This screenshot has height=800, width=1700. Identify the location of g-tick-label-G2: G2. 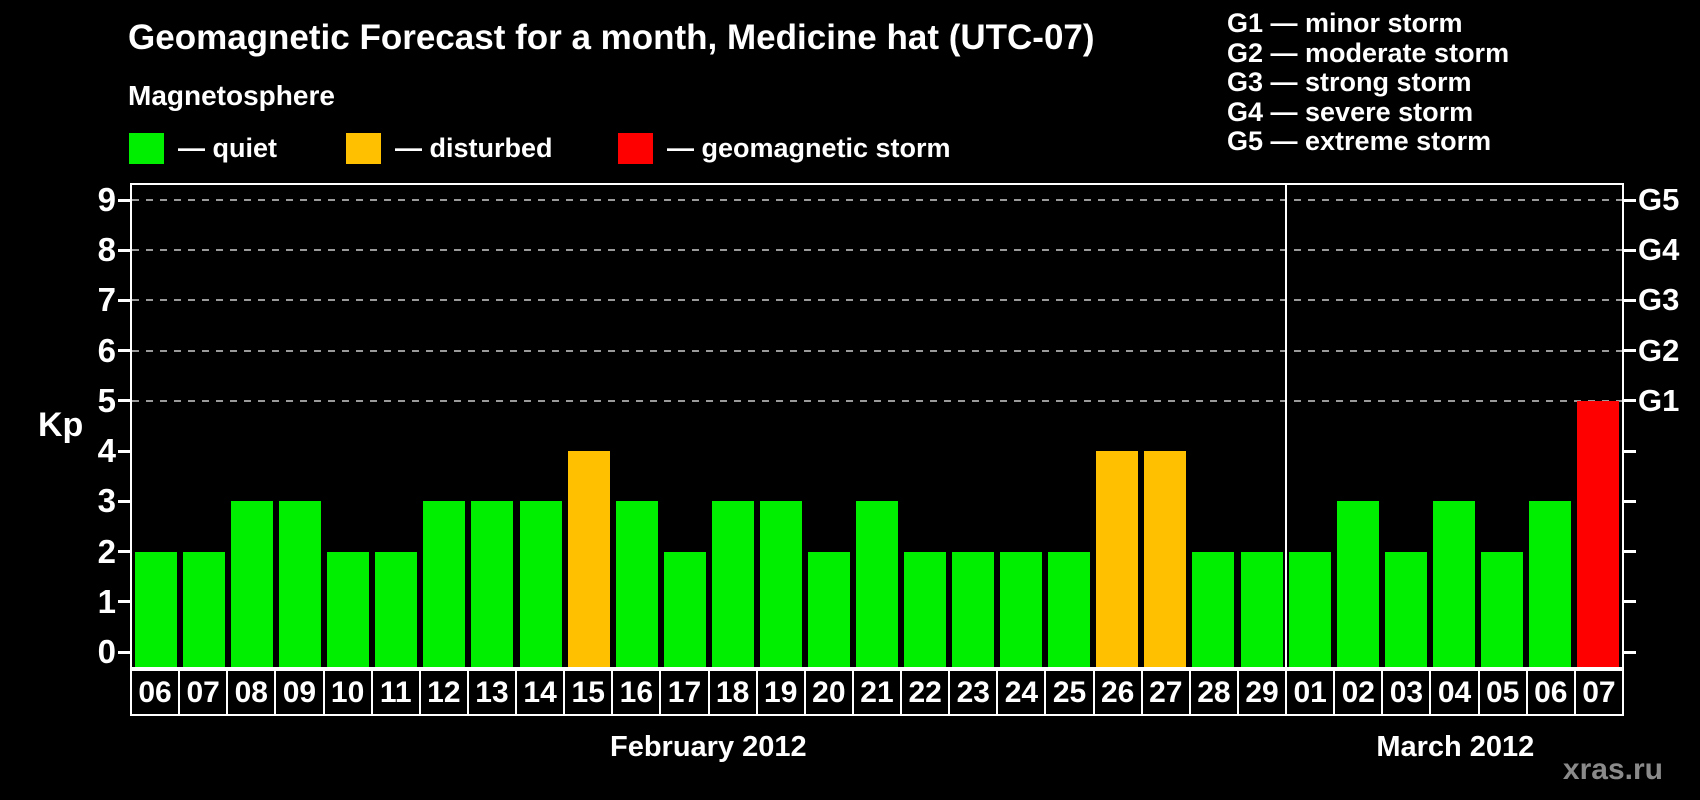
(1659, 350).